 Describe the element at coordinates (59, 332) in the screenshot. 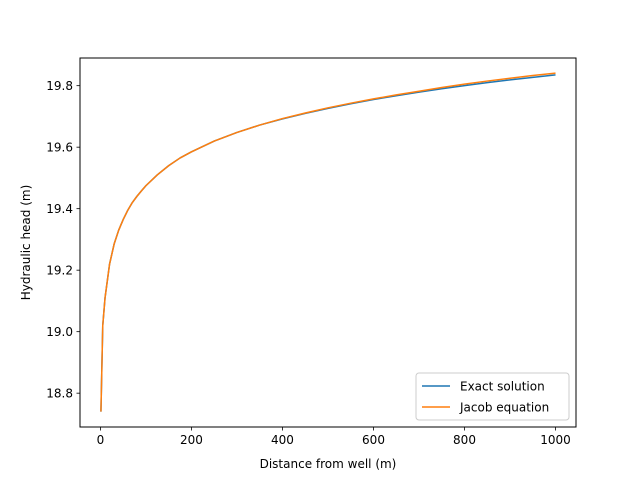

I see `y-tick-label: 19.0` at that location.